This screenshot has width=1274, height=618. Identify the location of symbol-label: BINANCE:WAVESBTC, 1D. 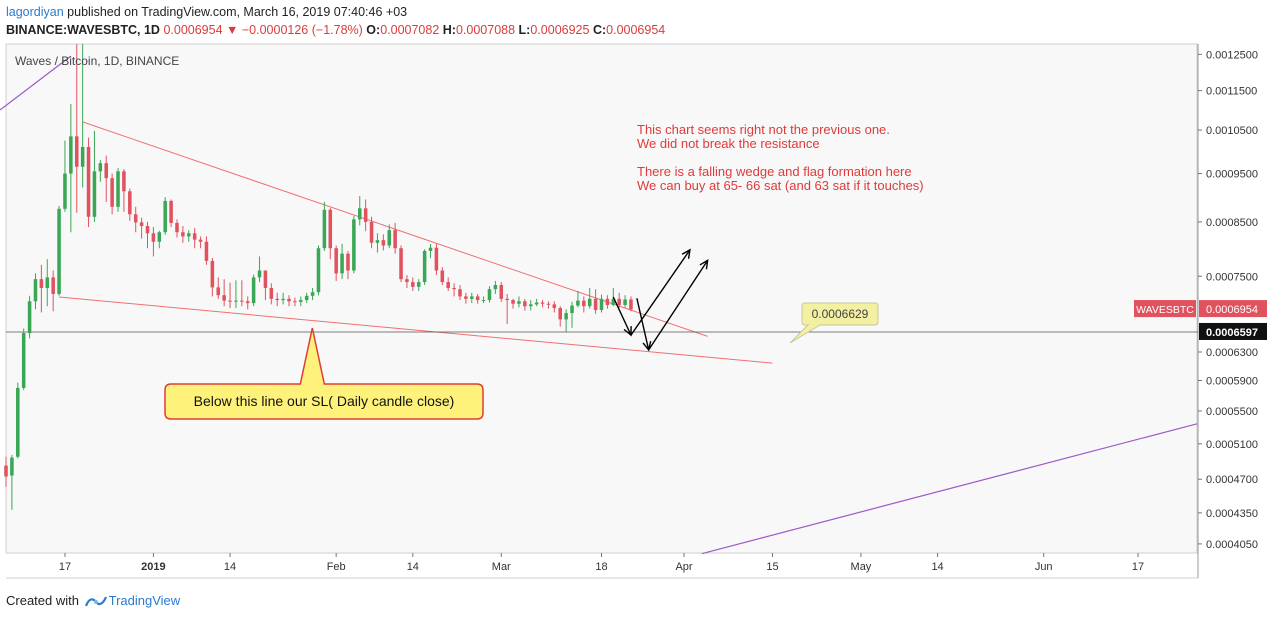
(83, 30).